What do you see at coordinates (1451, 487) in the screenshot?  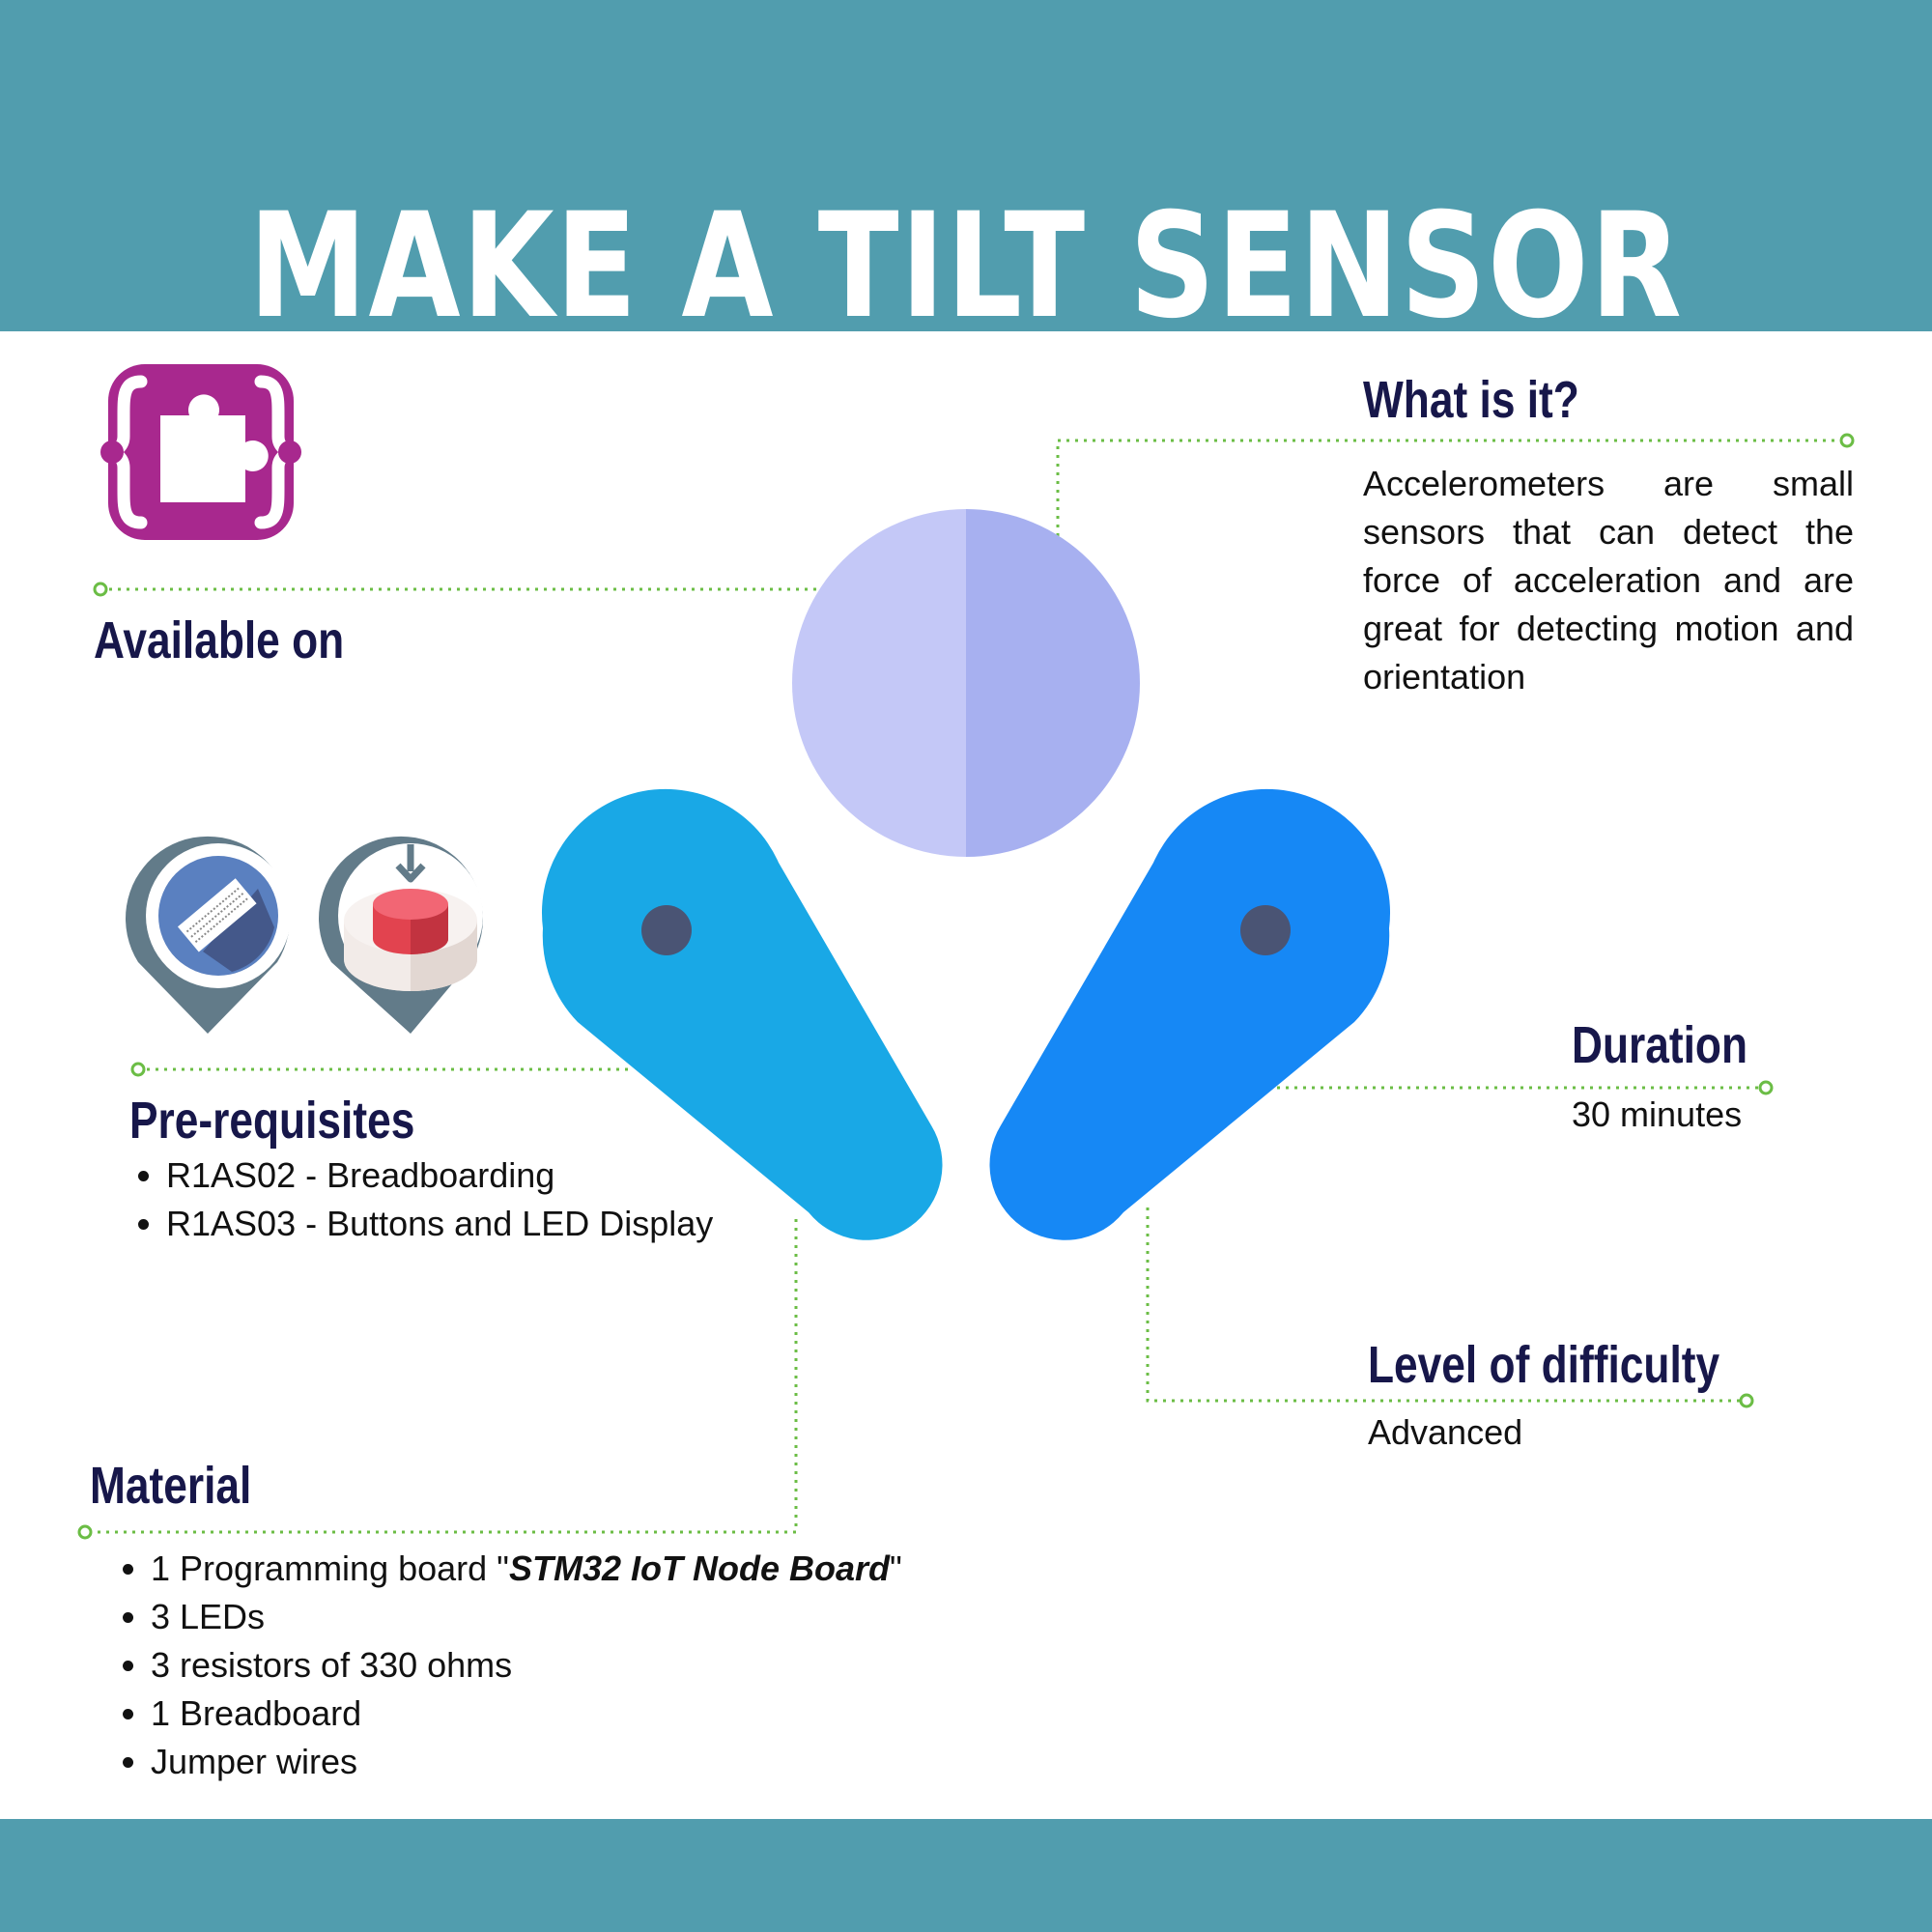 I see `connector-what-is-it` at bounding box center [1451, 487].